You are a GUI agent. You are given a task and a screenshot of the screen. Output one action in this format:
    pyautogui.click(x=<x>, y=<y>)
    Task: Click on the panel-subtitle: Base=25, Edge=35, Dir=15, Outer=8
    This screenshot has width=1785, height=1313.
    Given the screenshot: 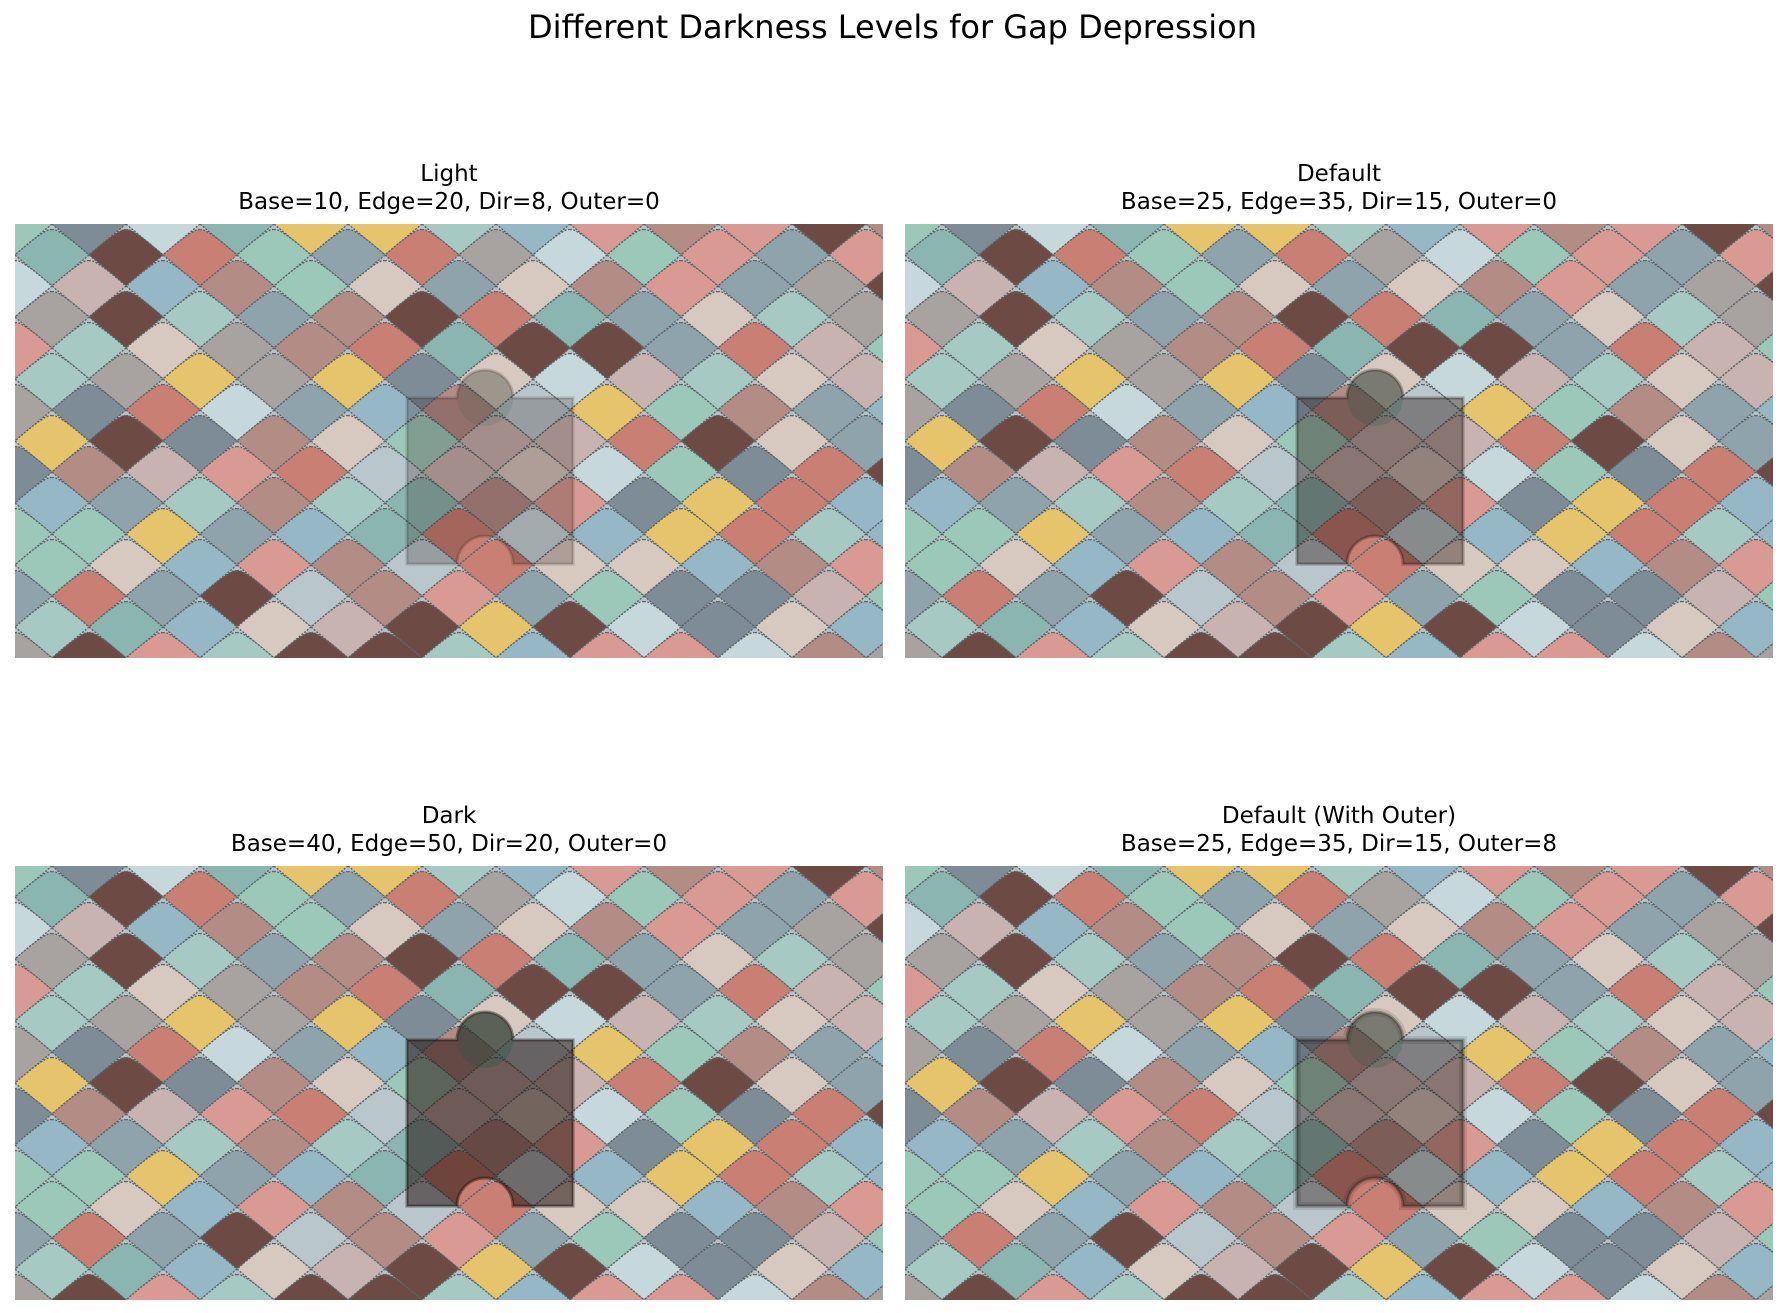 What is the action you would take?
    pyautogui.click(x=1339, y=844)
    